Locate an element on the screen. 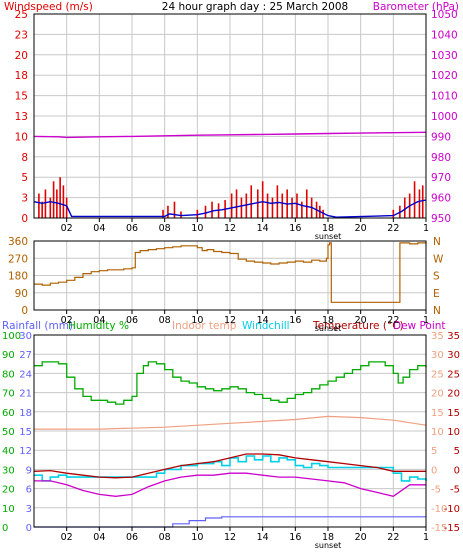 This screenshot has width=463, height=556. legend-temperature: Temperature (°C) is located at coordinates (358, 326).